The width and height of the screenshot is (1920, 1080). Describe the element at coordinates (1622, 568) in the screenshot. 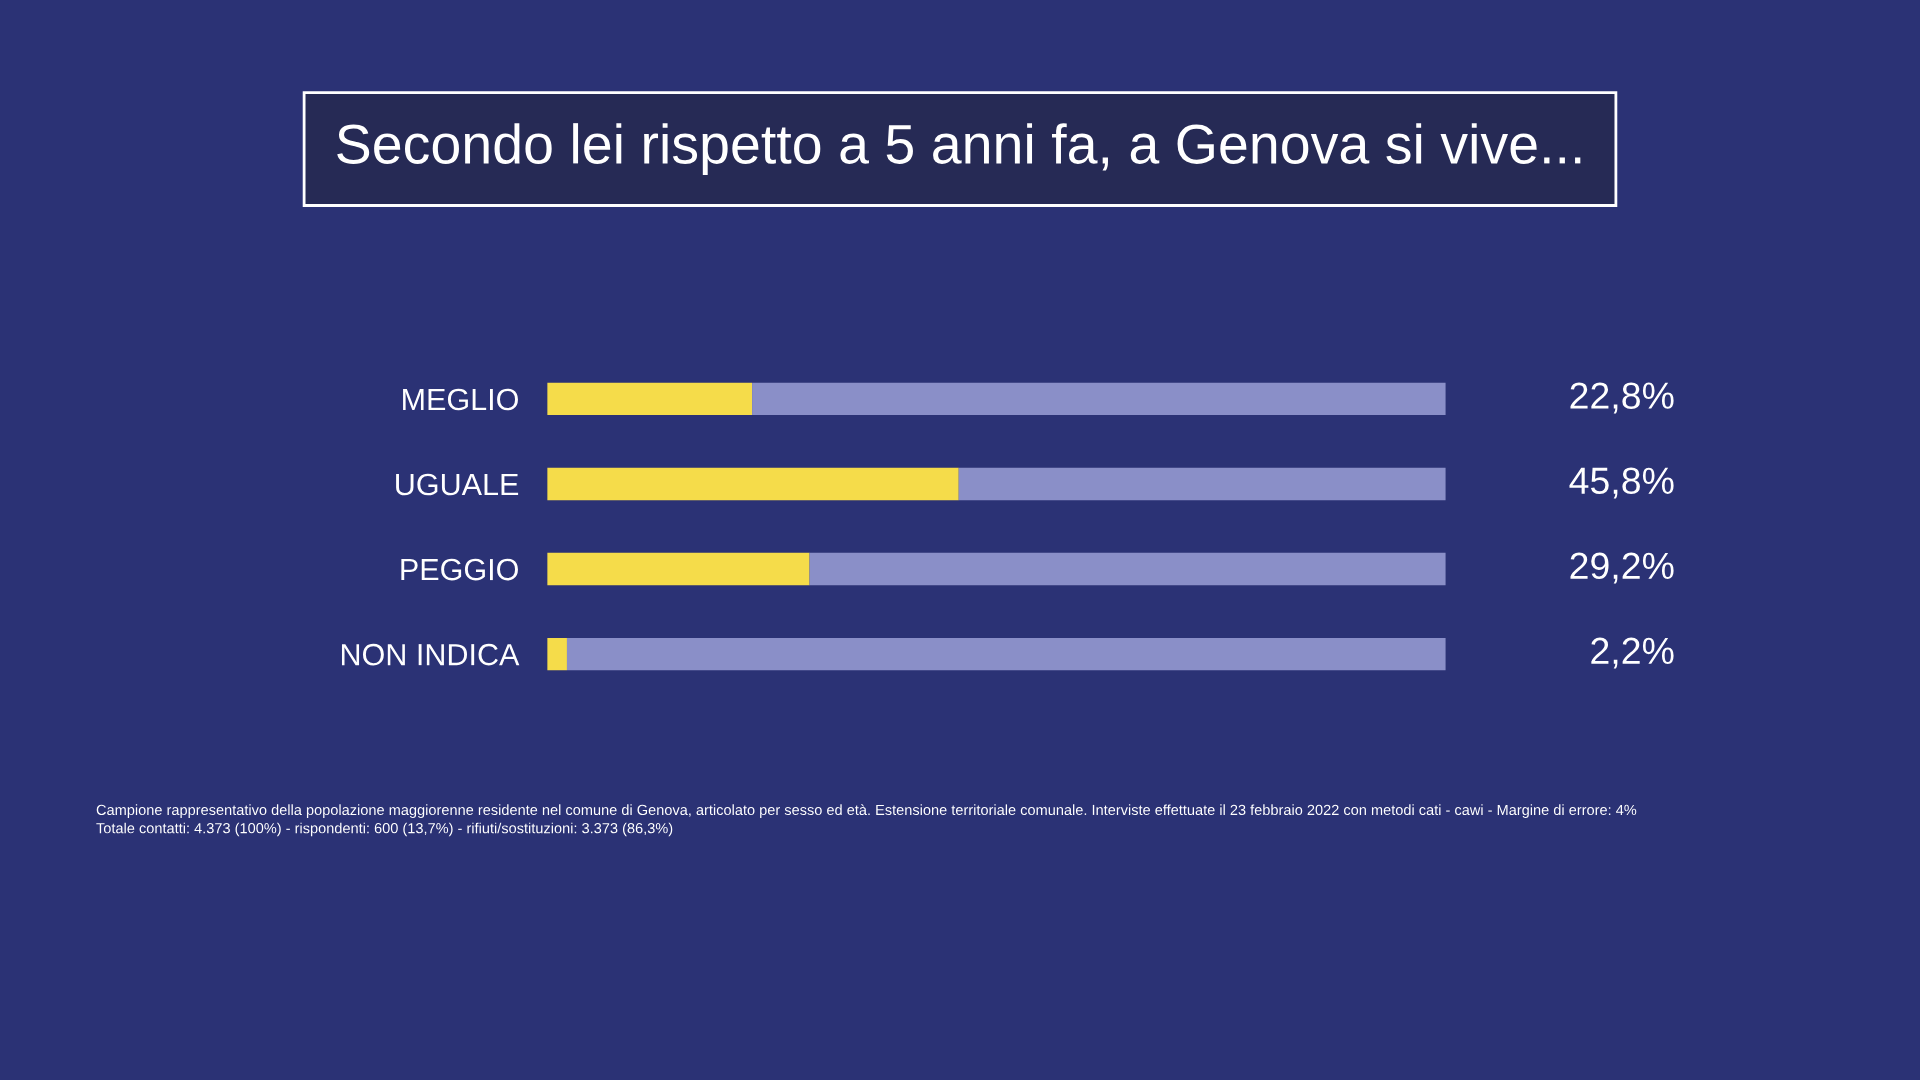

I see `data-label: 29,2%` at that location.